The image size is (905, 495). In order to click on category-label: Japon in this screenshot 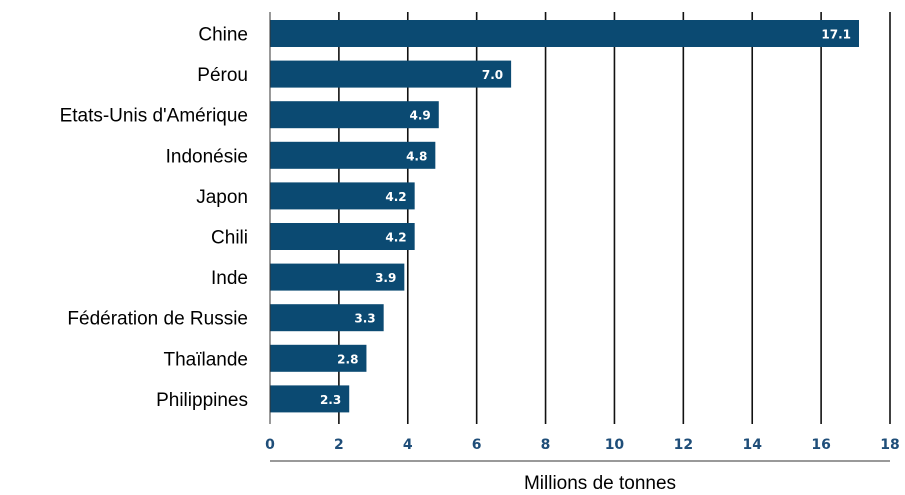, I will do `click(222, 197)`.